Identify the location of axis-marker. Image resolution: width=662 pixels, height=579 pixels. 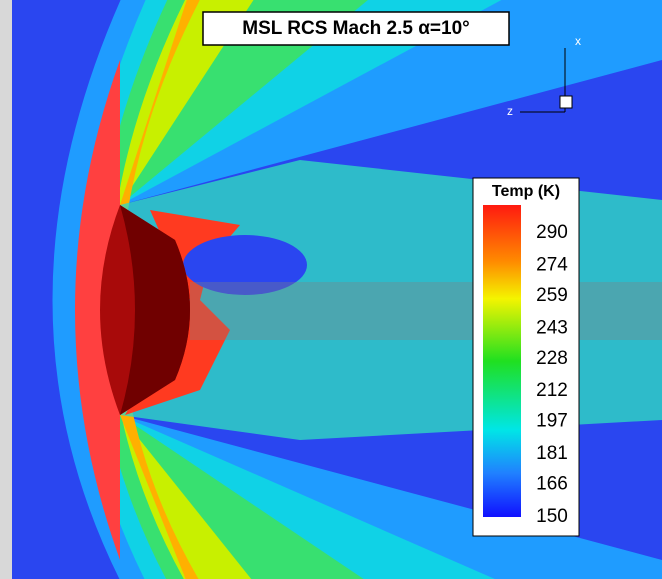
(566, 102).